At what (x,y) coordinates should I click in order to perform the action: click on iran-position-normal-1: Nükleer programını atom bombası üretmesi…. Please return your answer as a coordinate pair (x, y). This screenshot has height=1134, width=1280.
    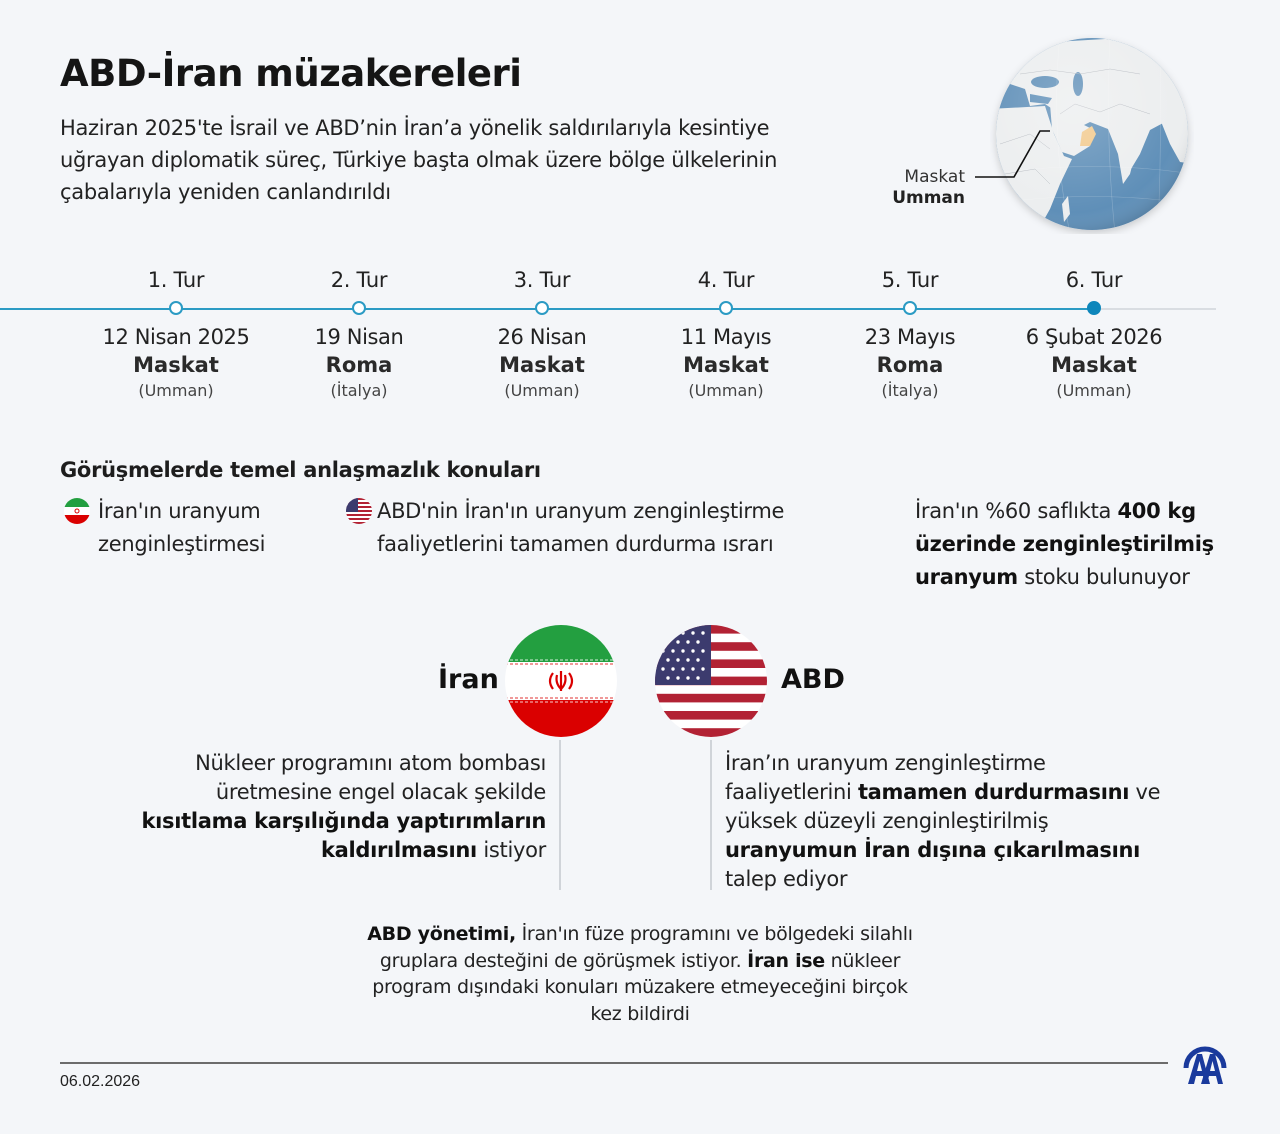
    Looking at the image, I should click on (370, 777).